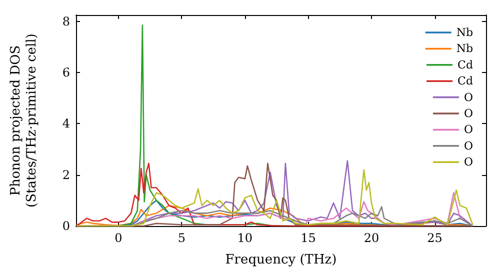 The width and height of the screenshot is (500, 280). I want to click on x-tick-label: 10, so click(245, 238).